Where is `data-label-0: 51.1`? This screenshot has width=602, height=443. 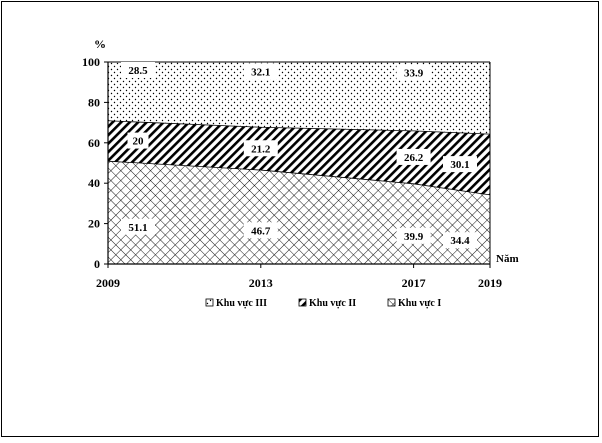
data-label-0: 51.1 is located at coordinates (137, 228).